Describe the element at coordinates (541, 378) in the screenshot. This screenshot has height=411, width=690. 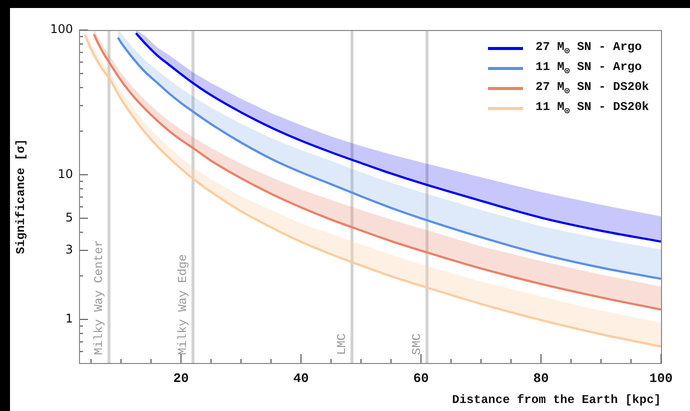
I see `x-tick-label: 80` at that location.